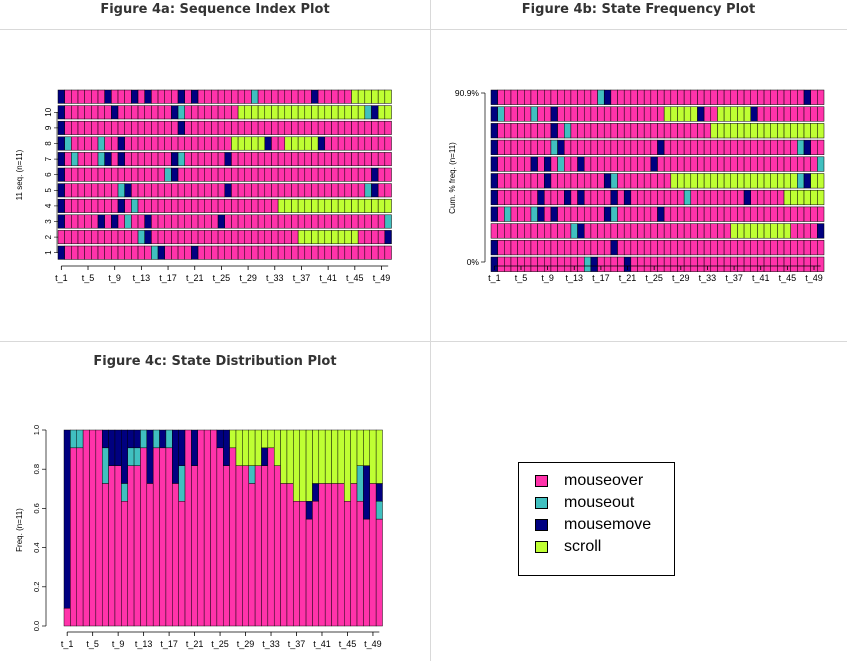  What do you see at coordinates (36, 508) in the screenshot?
I see `y-tick-label: 0.6` at bounding box center [36, 508].